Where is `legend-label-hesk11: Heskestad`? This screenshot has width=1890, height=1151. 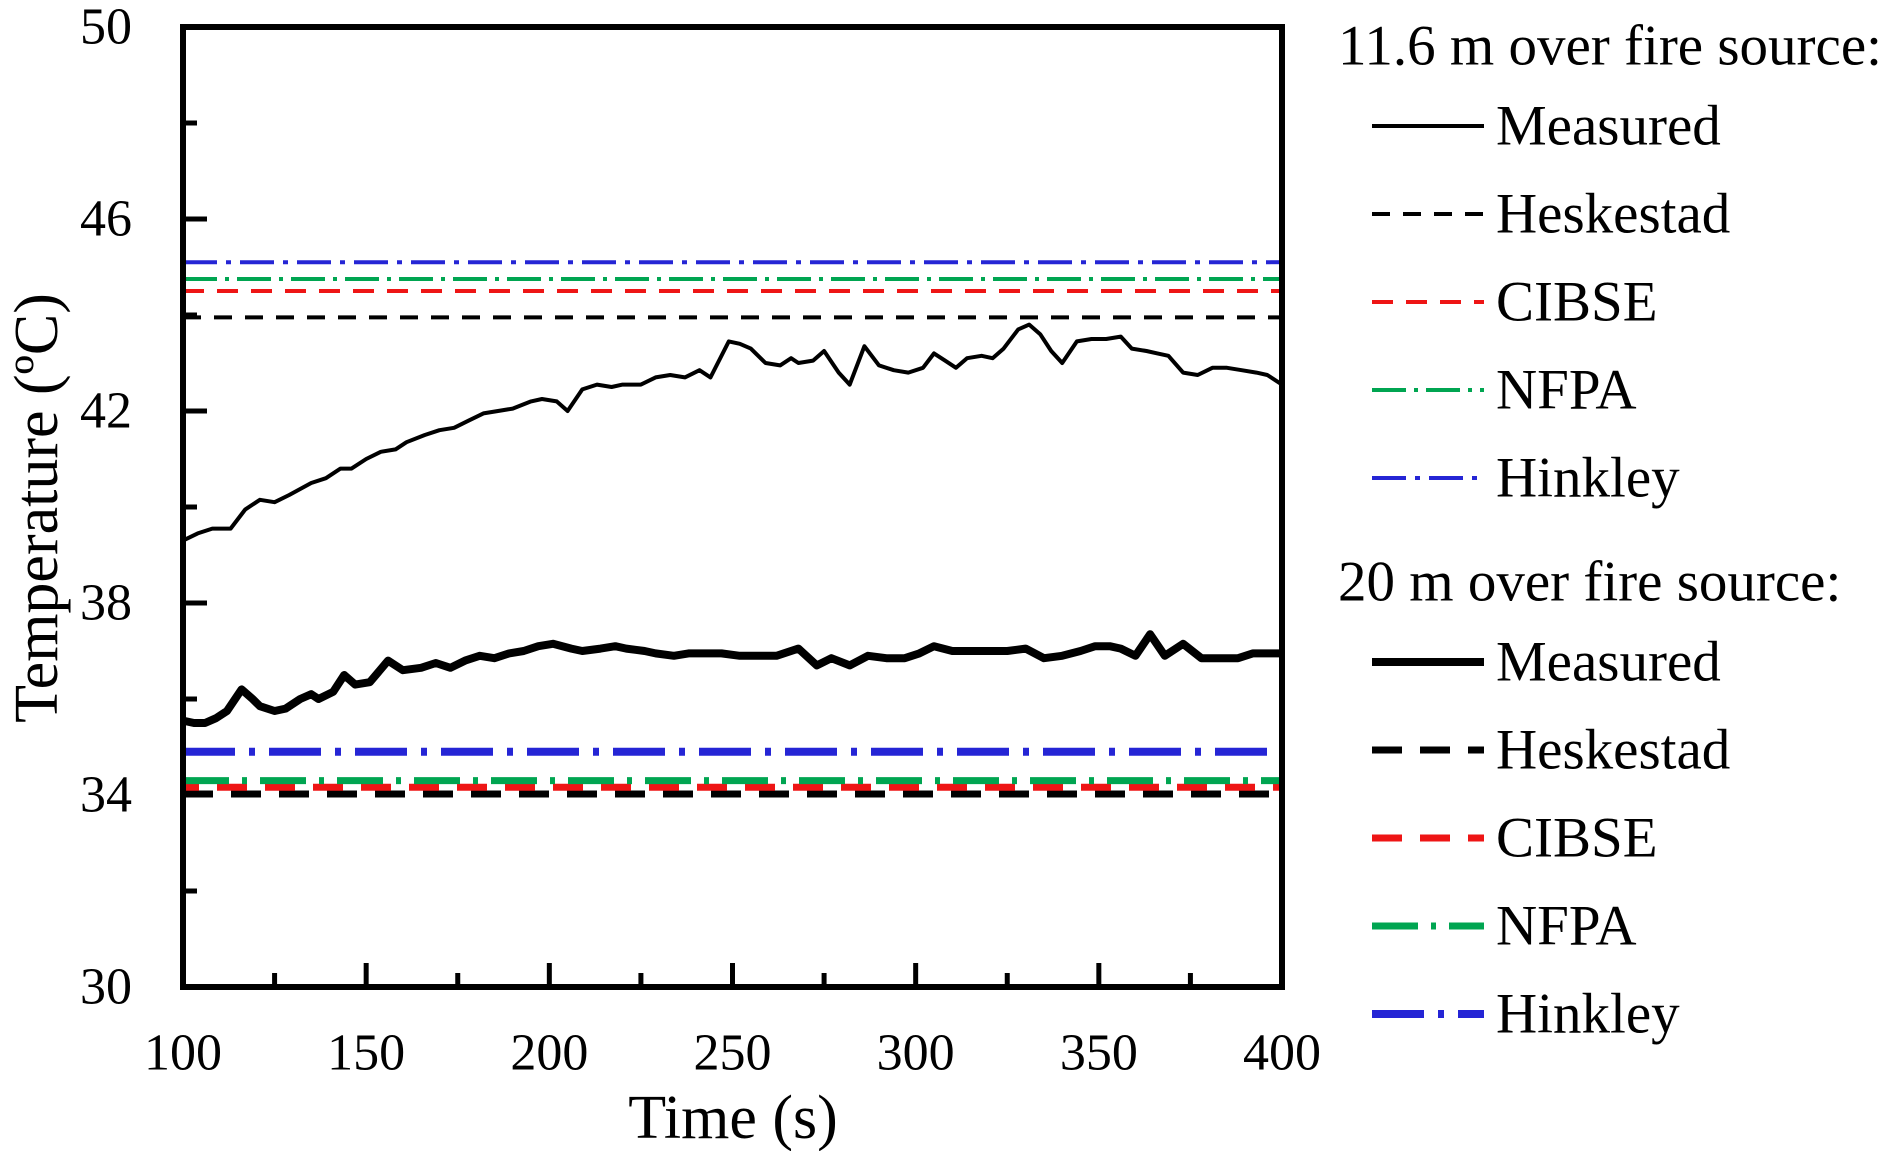
legend-label-hesk11: Heskestad is located at coordinates (1613, 214).